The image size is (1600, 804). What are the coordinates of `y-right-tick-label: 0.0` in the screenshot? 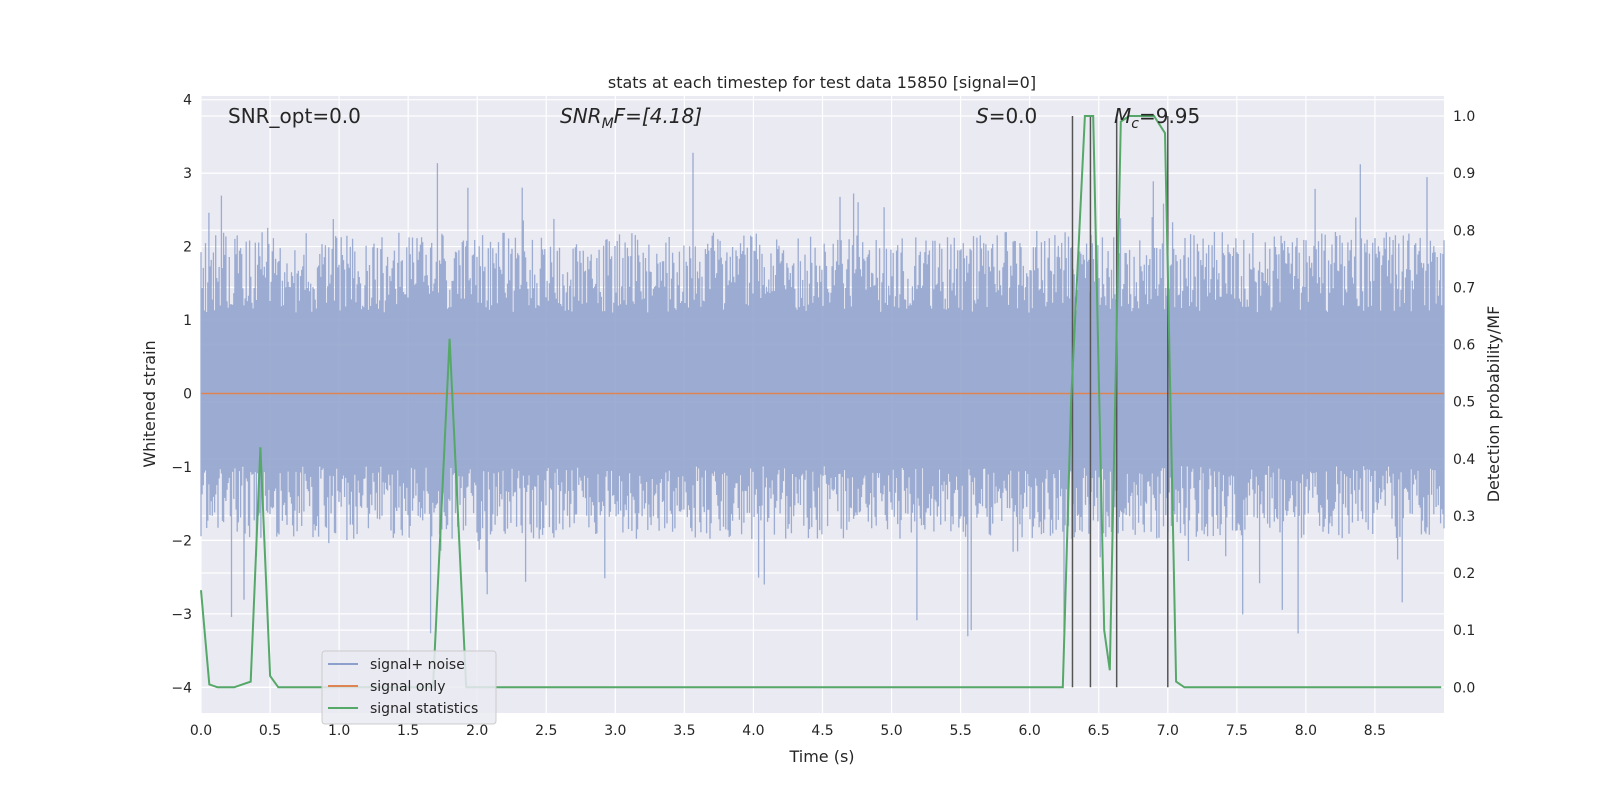 It's located at (1464, 688).